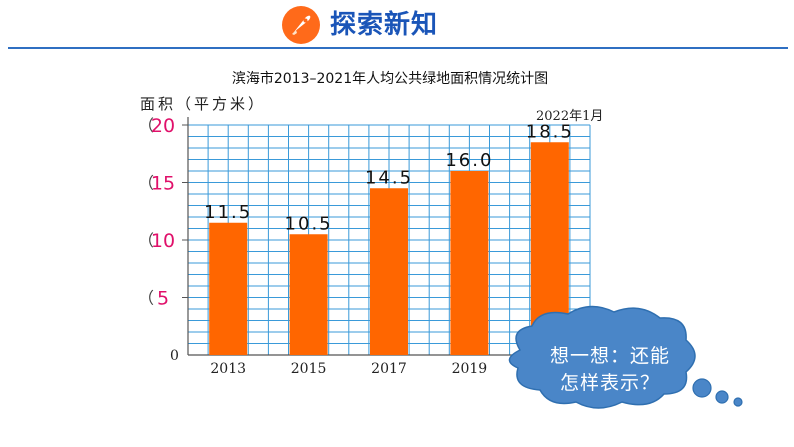 This screenshot has height=447, width=794. Describe the element at coordinates (390, 79) in the screenshot. I see `chart-title: 滨海市2013–2021年人均公共绿地面积情况统计图` at that location.